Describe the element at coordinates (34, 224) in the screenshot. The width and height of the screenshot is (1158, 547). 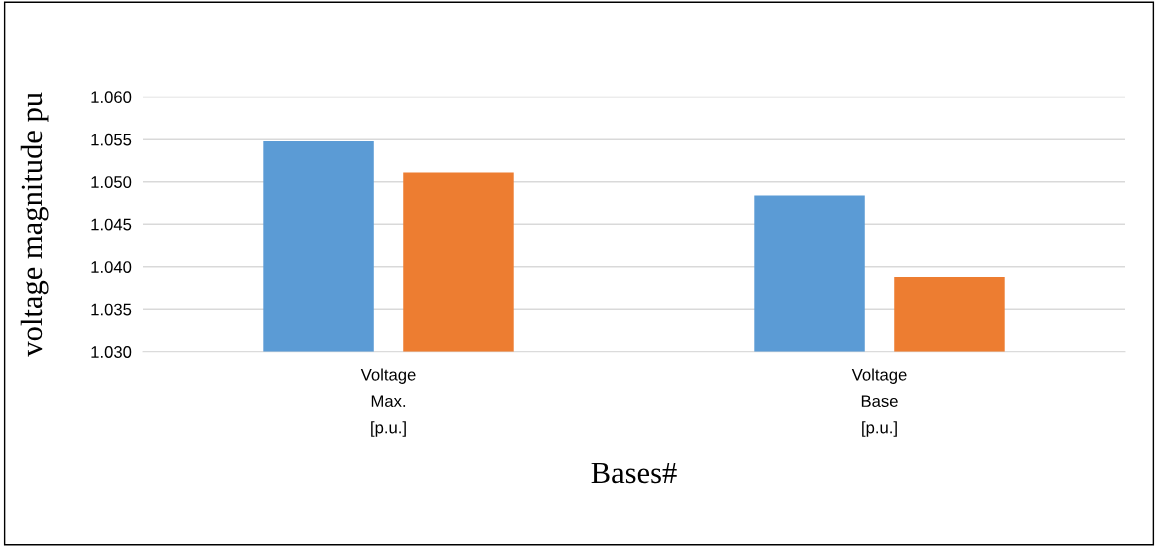
I see `y-axis-title: voltage magnitude pu` at that location.